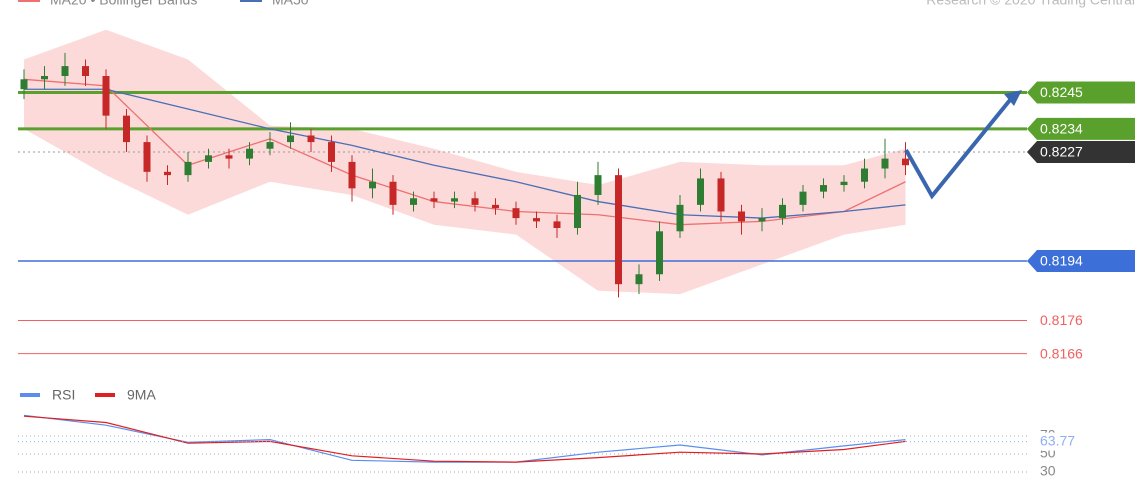  What do you see at coordinates (1061, 92) in the screenshot?
I see `level-label: 0.8245` at bounding box center [1061, 92].